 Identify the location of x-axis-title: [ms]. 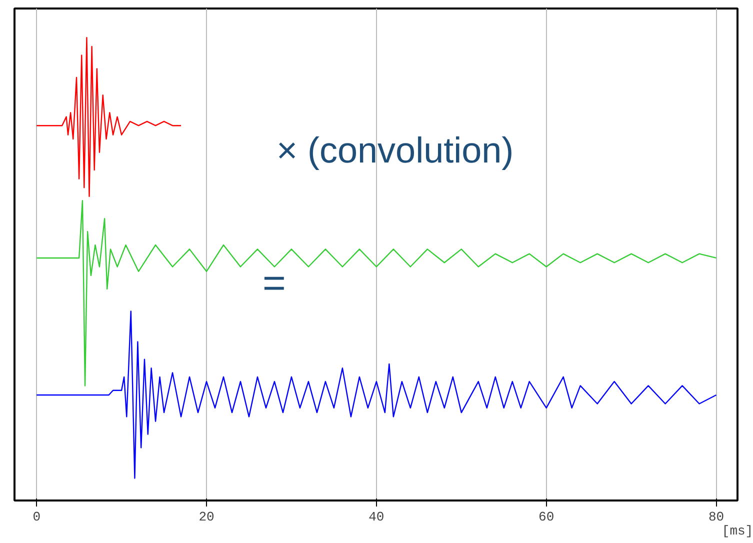
(737, 531).